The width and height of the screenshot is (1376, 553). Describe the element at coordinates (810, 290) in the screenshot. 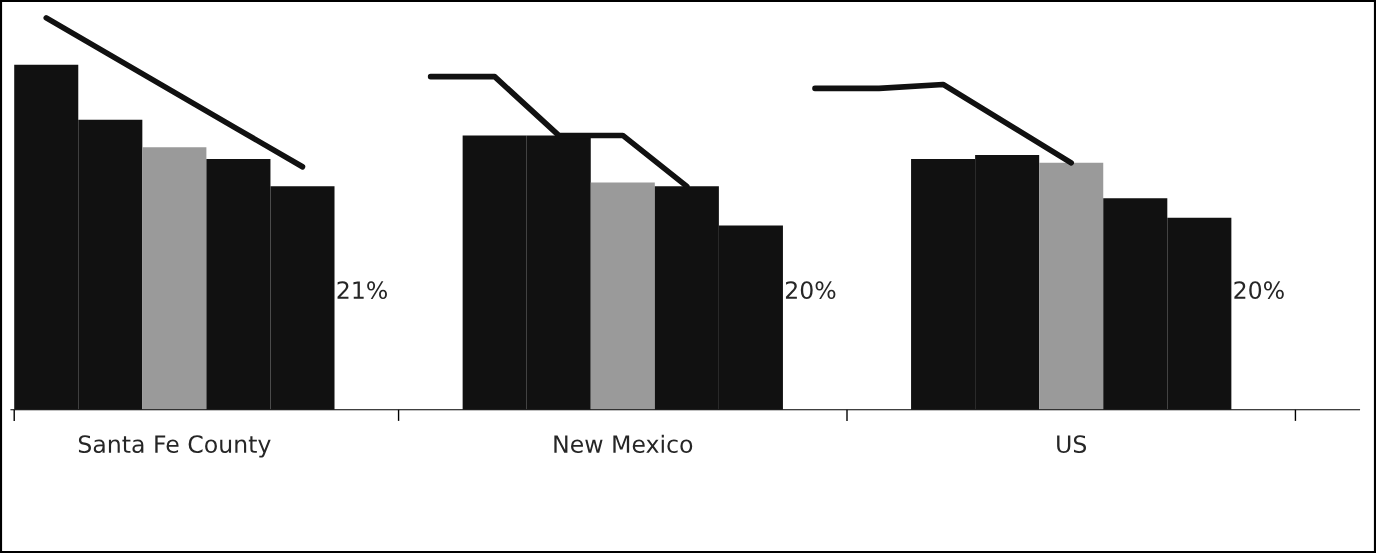

I see `annotation: 20%` at that location.